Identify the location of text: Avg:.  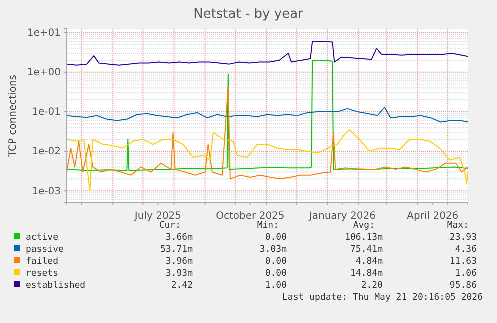
(364, 226).